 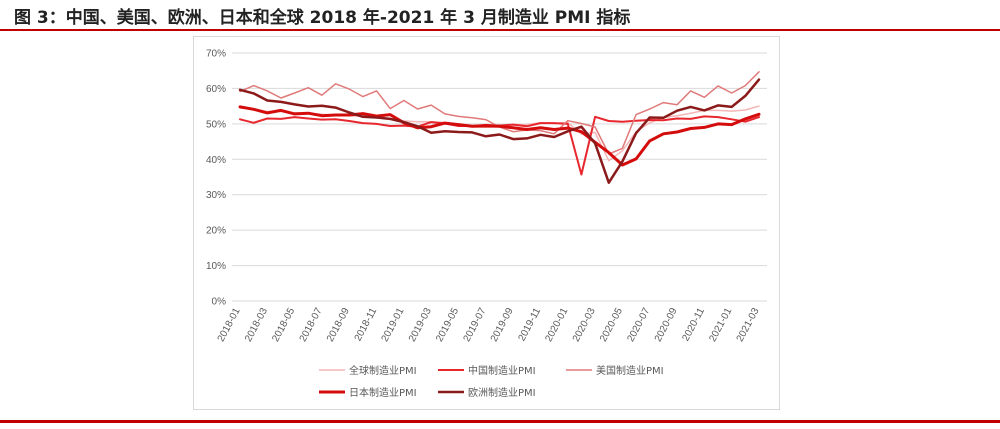 I want to click on x-tick-label: 2018-11, so click(x=366, y=324).